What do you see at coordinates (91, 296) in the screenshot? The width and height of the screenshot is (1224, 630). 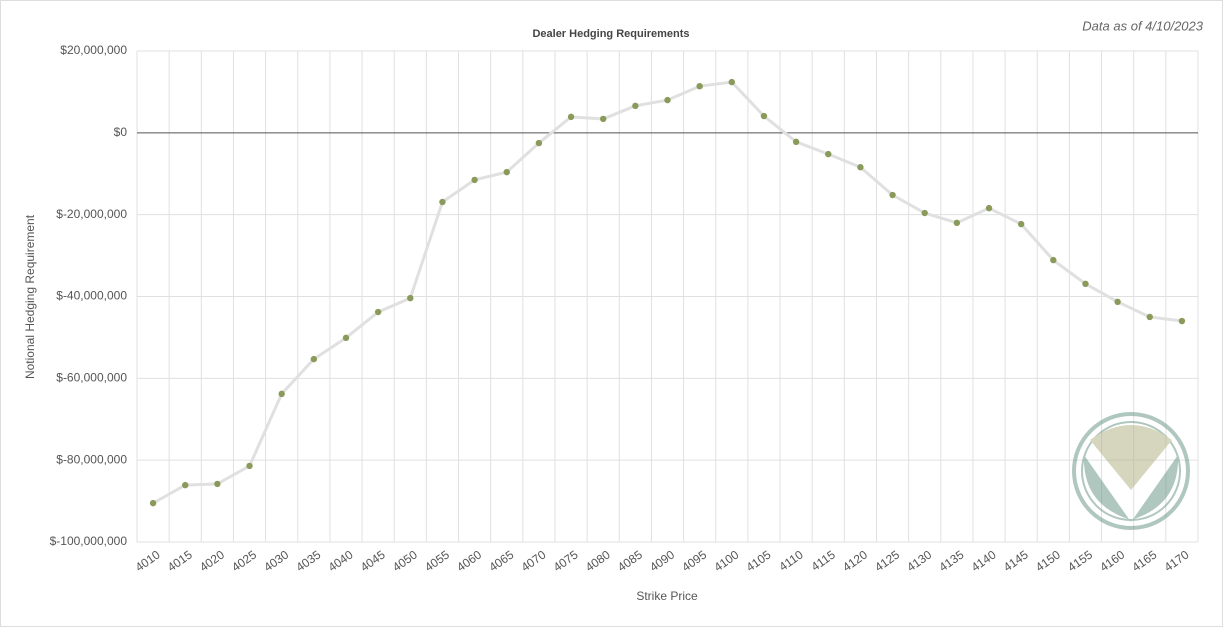 I see `y-tick-label: $-40,000,000` at bounding box center [91, 296].